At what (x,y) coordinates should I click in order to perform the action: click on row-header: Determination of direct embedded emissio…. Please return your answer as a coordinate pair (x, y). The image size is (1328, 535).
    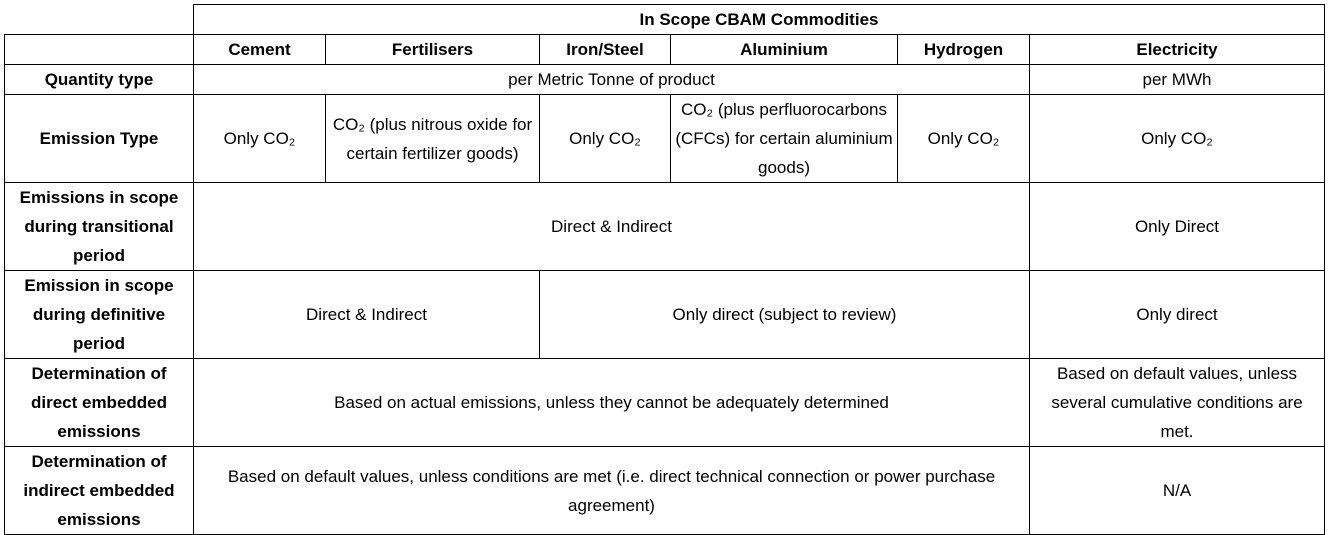
    Looking at the image, I should click on (99, 402).